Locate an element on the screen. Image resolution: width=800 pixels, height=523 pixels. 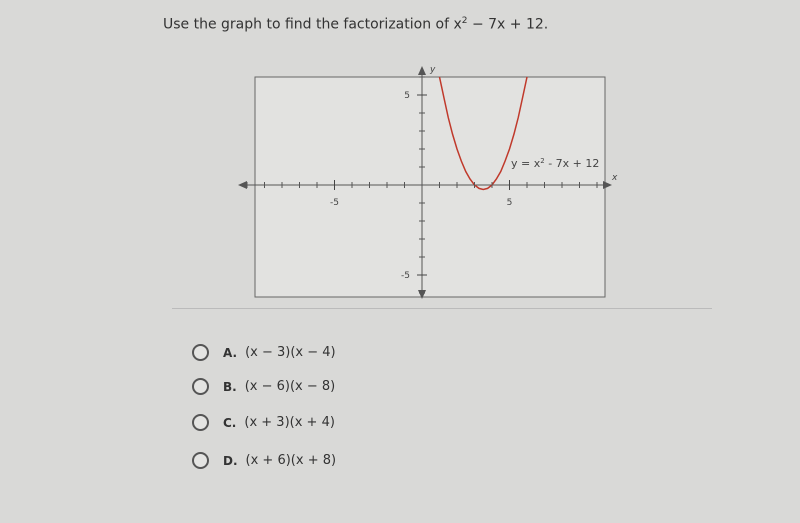
choice-letter: C. is located at coordinates (230, 422).